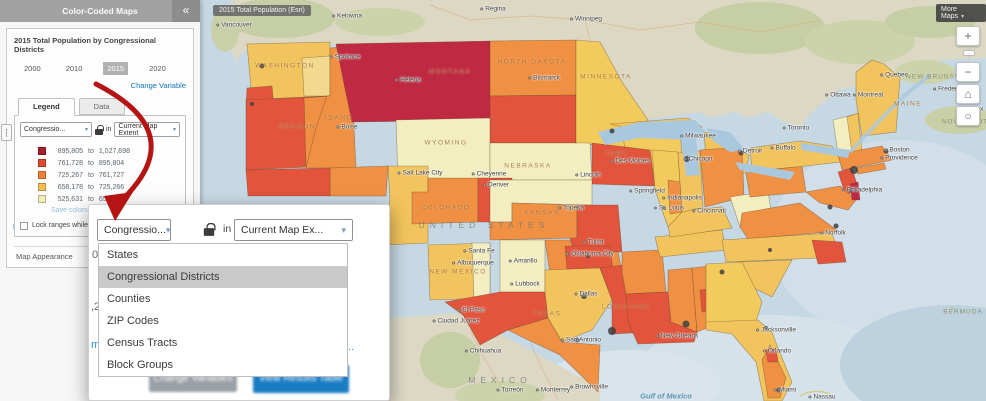  Describe the element at coordinates (70, 187) in the screenshot. I see `legend-range-from: 658,178` at that location.